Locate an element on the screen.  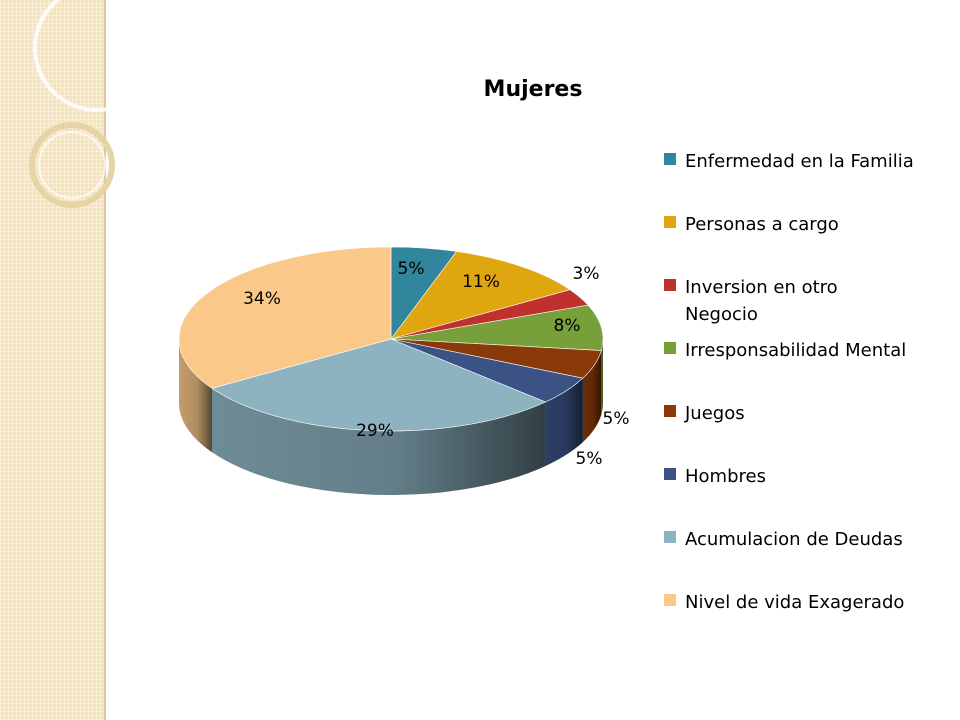
data-label-hombres: 5% is located at coordinates (589, 459).